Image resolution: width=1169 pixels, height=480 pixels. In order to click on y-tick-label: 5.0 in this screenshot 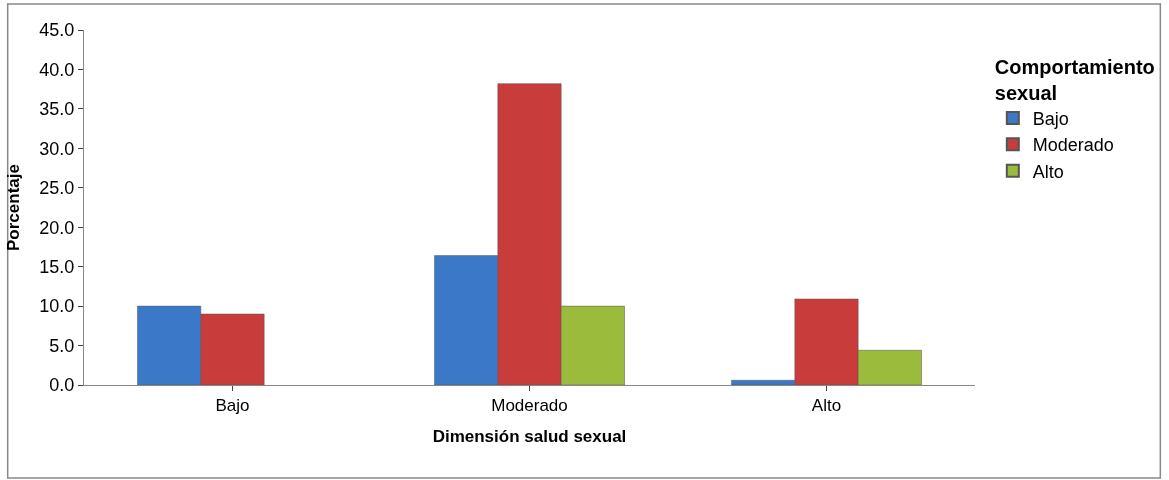, I will do `click(62, 345)`.